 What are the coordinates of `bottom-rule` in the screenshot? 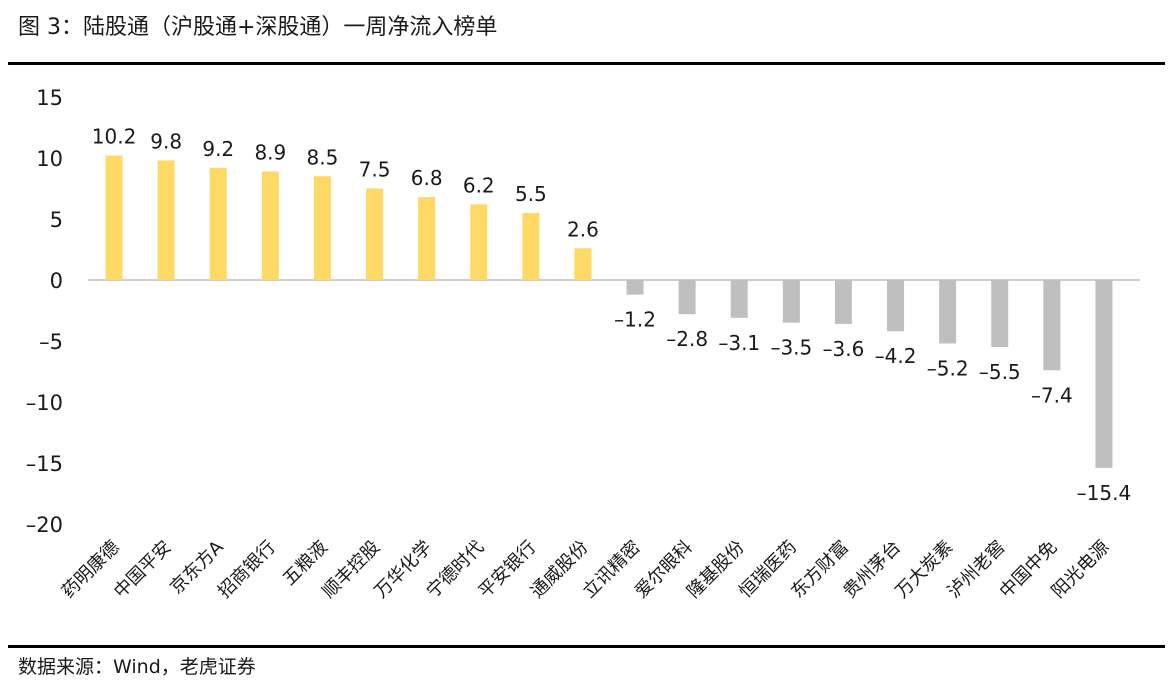 It's located at (586, 646).